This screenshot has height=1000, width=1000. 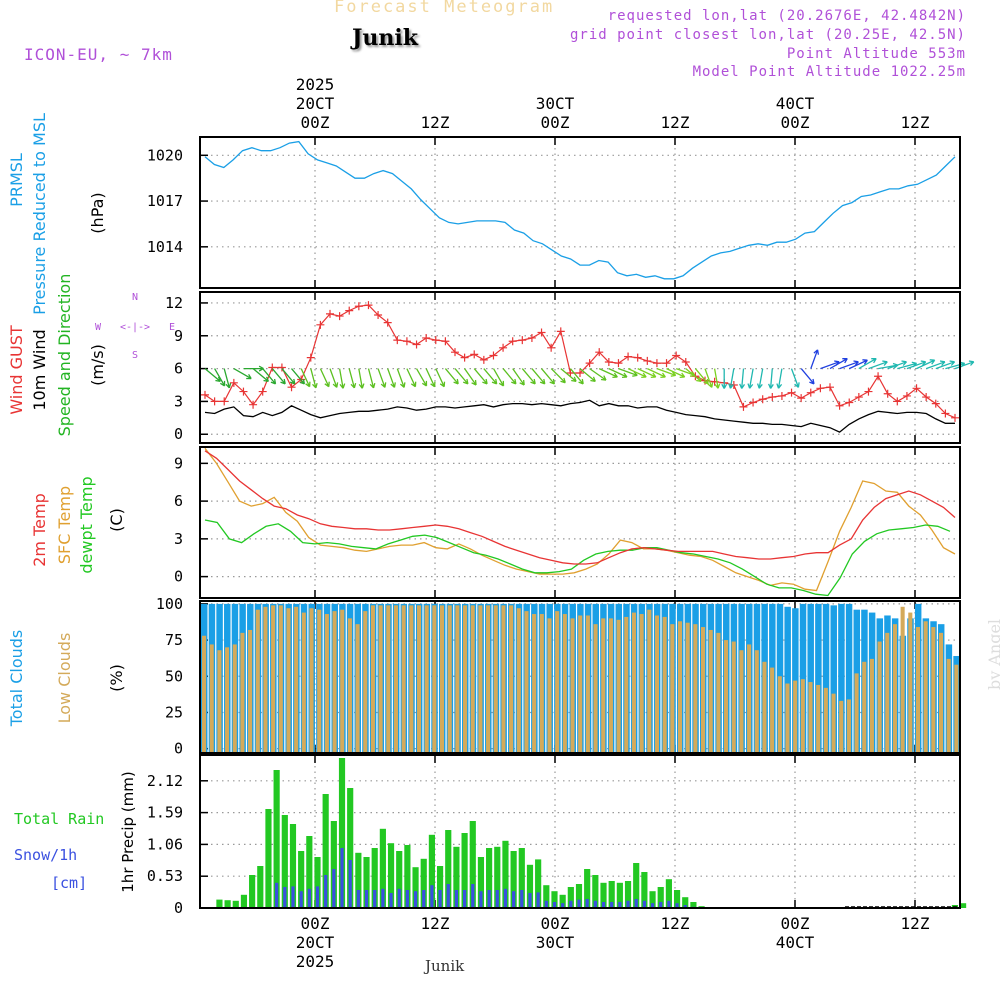 I want to click on pressure-ytick-label-0: 1014, so click(x=165, y=247).